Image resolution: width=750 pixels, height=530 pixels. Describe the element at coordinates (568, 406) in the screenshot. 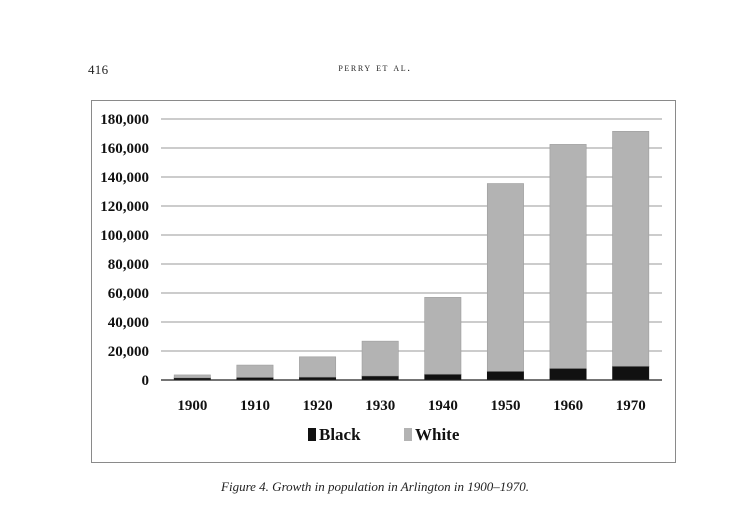

I see `x-tick-label: 1960` at that location.